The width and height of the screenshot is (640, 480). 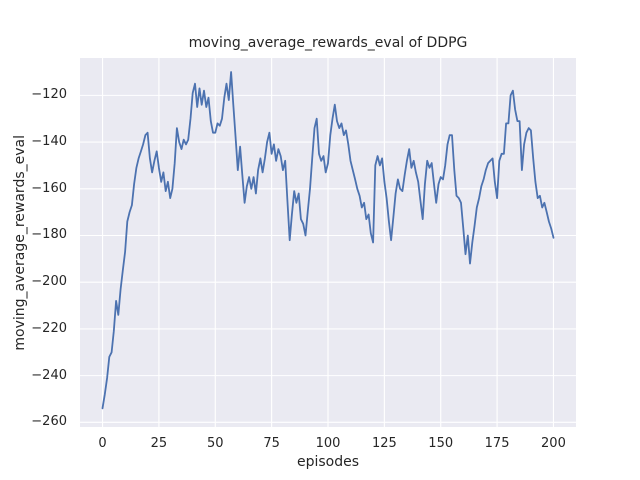 I want to click on x-tick-label: 0, so click(x=102, y=443).